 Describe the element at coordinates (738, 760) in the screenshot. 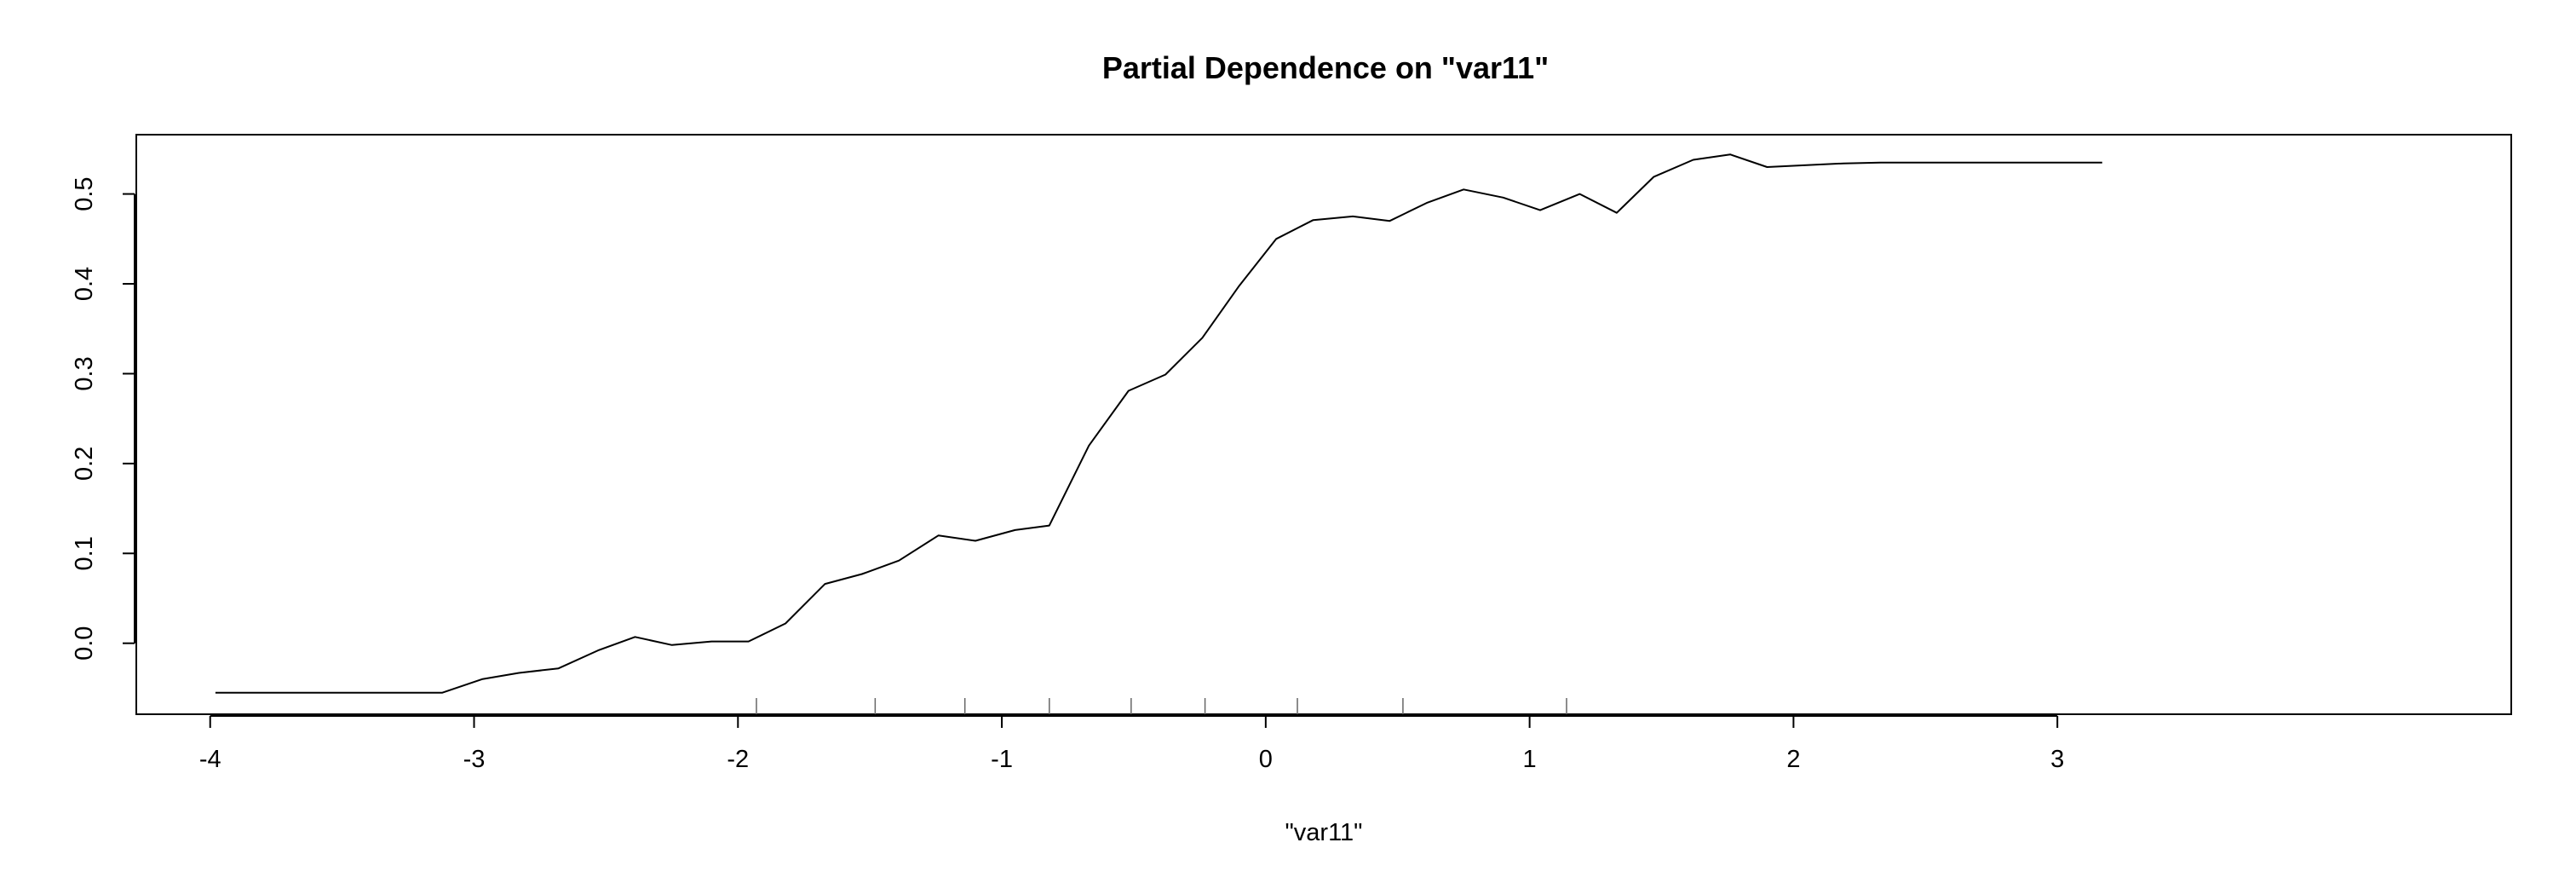

I see `x-tick-label: -2` at that location.